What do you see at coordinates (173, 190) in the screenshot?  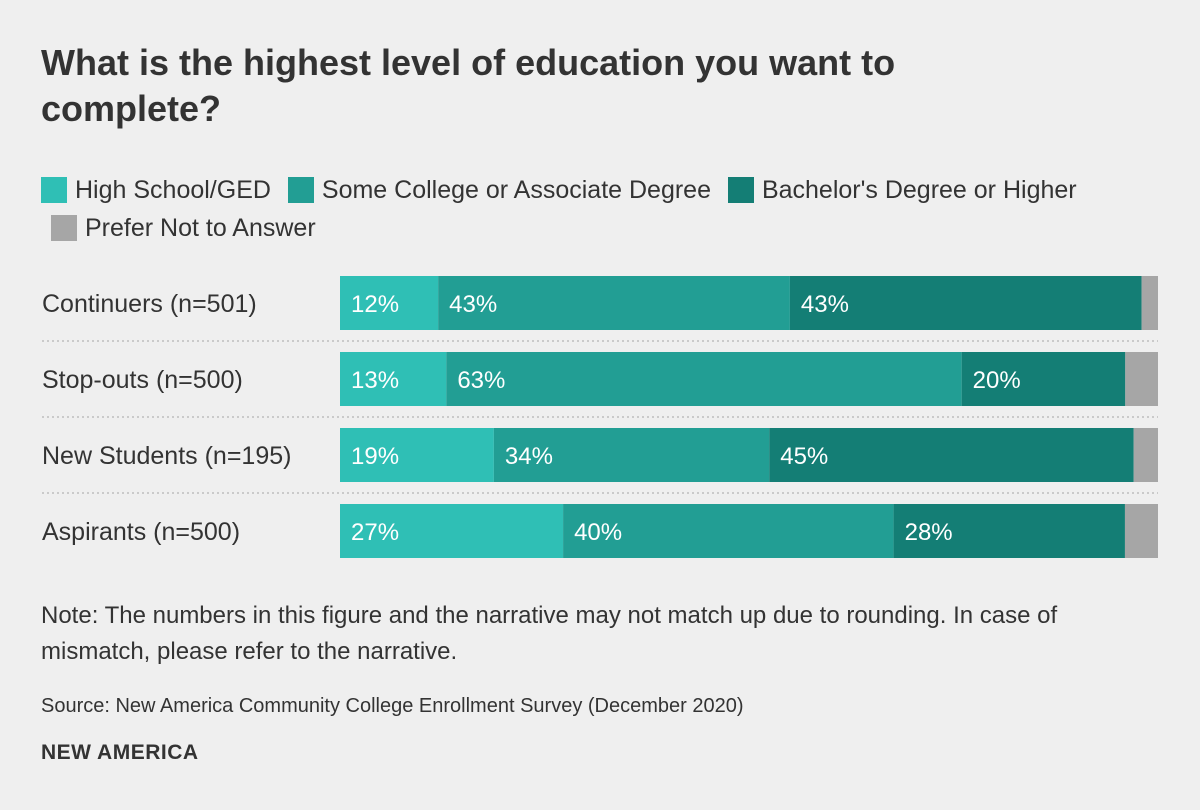 I see `legend-label-high-school: High School/GED` at bounding box center [173, 190].